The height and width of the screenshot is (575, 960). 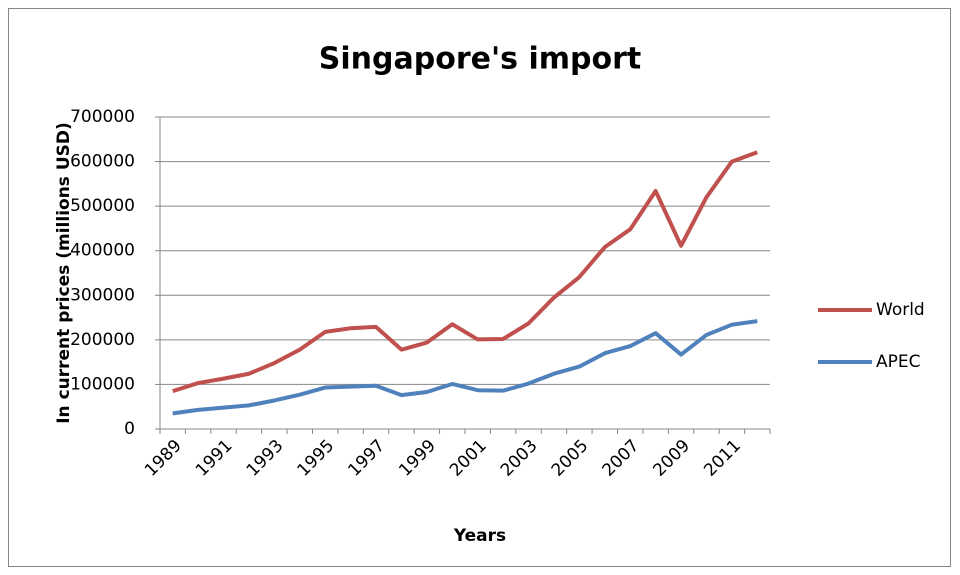 I want to click on y-tick-label: 600000, so click(x=102, y=162).